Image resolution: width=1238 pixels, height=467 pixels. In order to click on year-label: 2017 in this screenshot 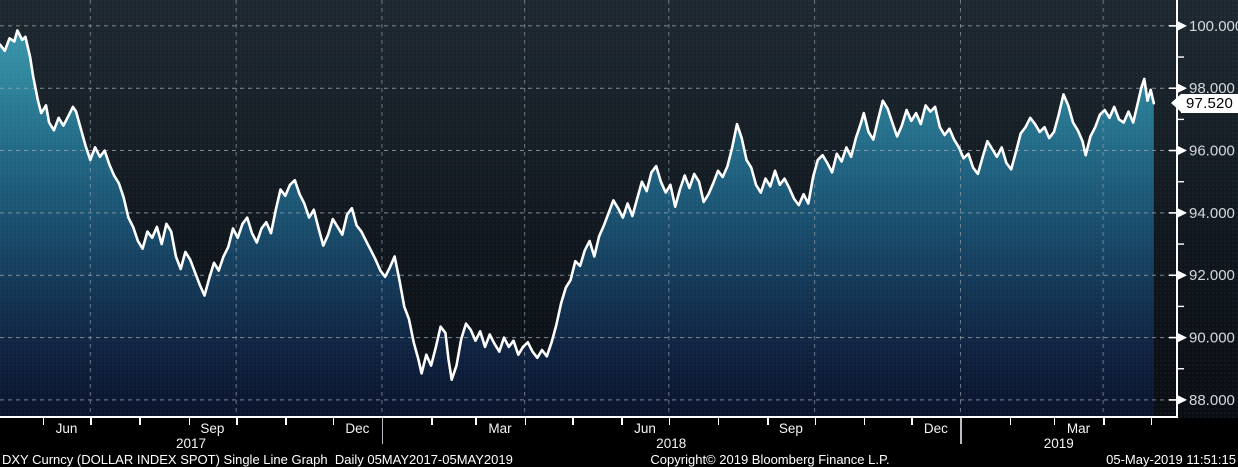, I will do `click(190, 443)`.